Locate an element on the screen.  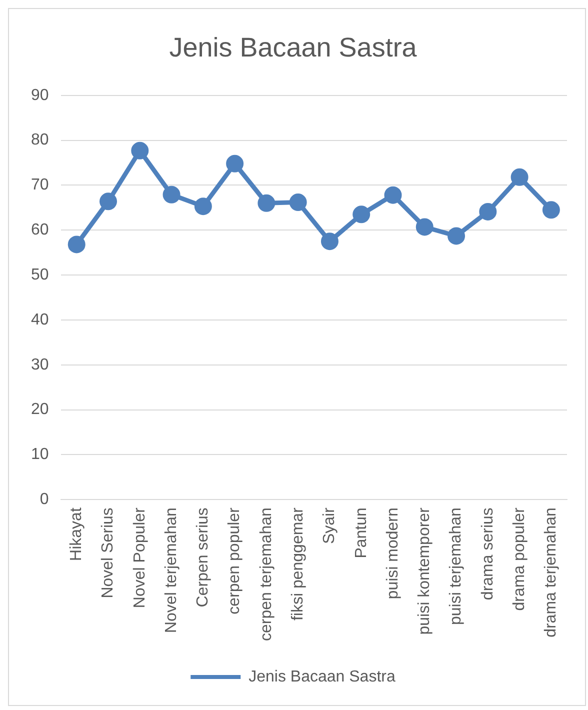
x-tick-label: cerpen populer is located at coordinates (235, 560).